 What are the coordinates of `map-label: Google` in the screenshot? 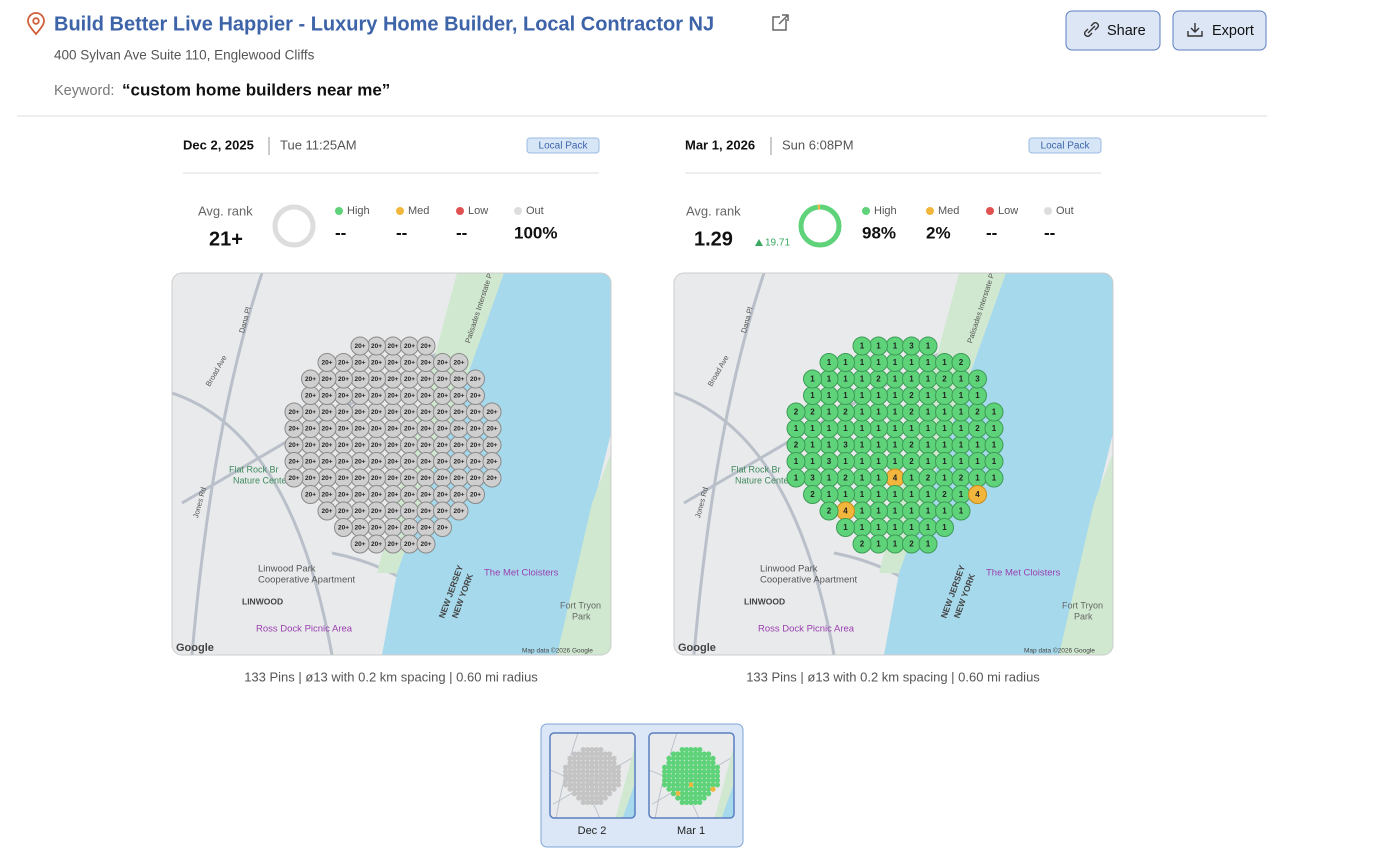 It's located at (195, 648).